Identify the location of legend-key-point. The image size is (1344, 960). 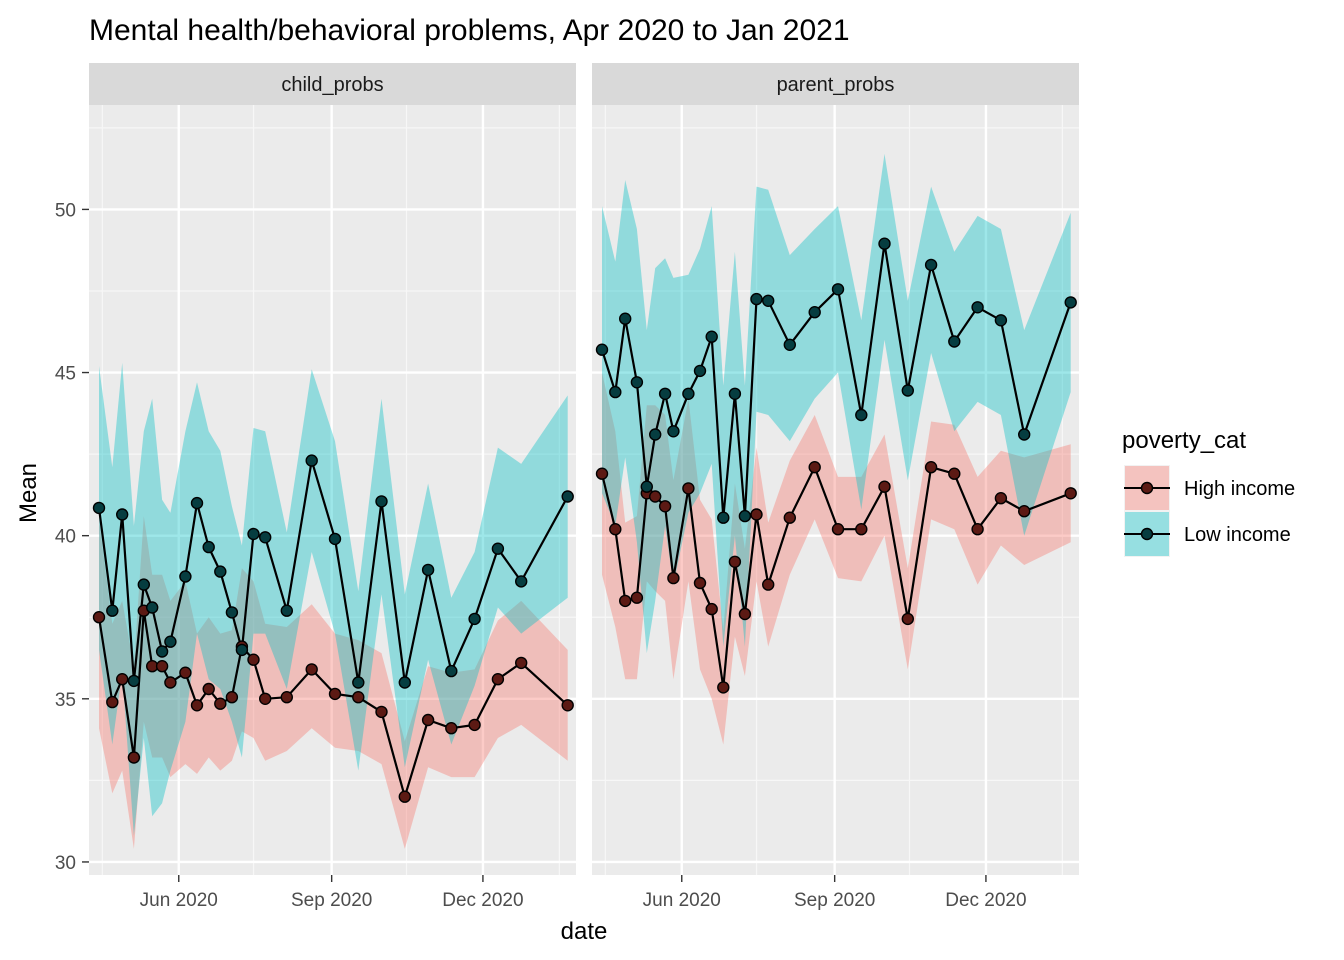
(1147, 534).